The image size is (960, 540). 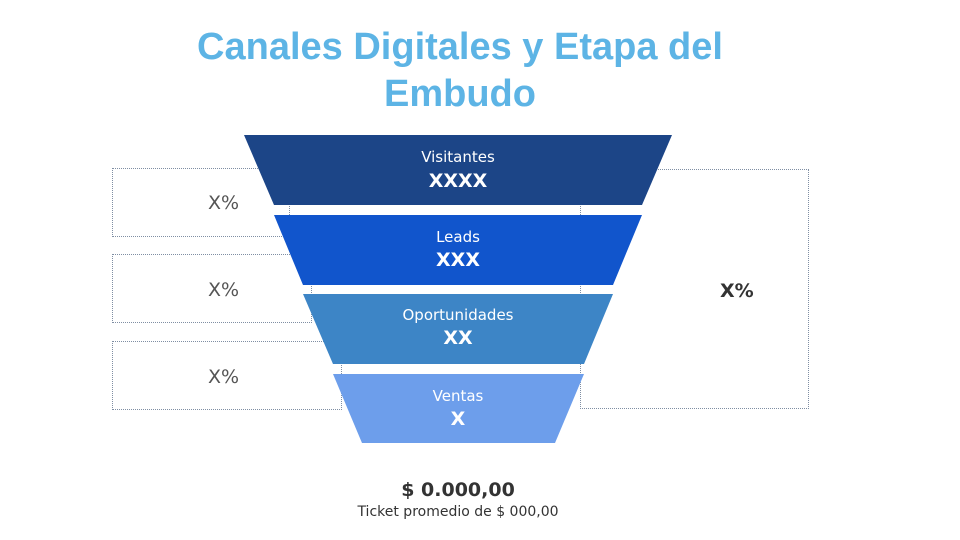 I want to click on funnel-stage-leads, so click(x=458, y=250).